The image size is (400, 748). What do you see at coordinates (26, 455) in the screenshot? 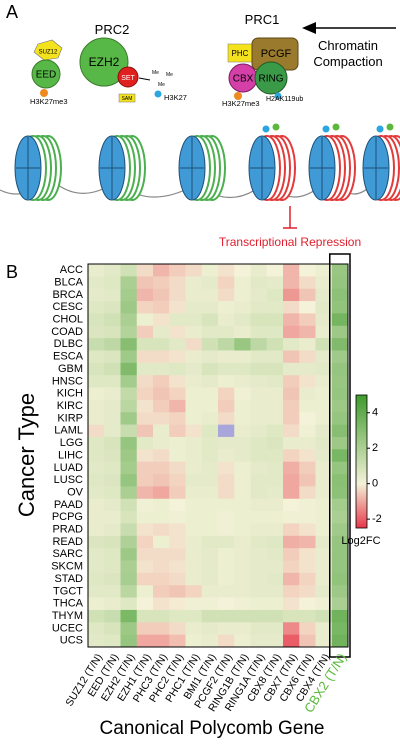
I see `y-axis-label: Cancer Type` at bounding box center [26, 455].